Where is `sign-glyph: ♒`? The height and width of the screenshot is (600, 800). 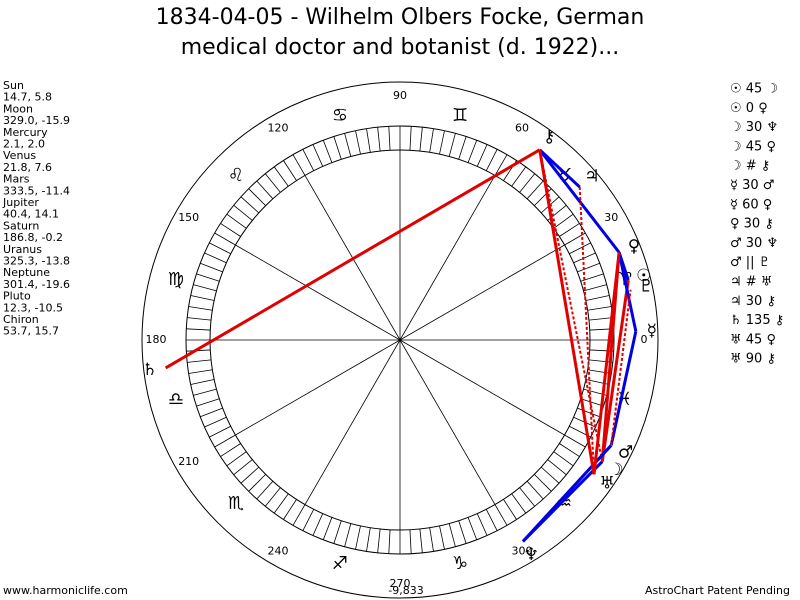 sign-glyph: ♒ is located at coordinates (564, 503).